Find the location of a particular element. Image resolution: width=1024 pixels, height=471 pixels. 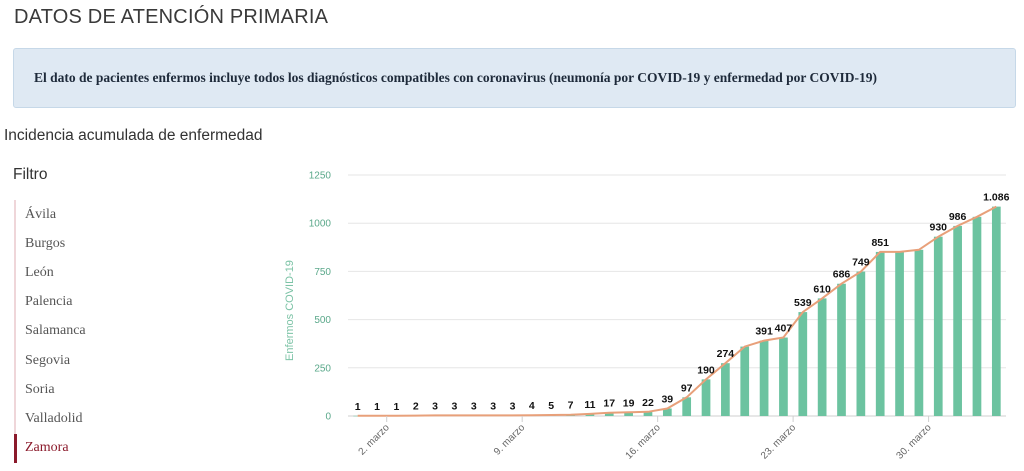

filter-item-palencia: Palencia is located at coordinates (50, 302).